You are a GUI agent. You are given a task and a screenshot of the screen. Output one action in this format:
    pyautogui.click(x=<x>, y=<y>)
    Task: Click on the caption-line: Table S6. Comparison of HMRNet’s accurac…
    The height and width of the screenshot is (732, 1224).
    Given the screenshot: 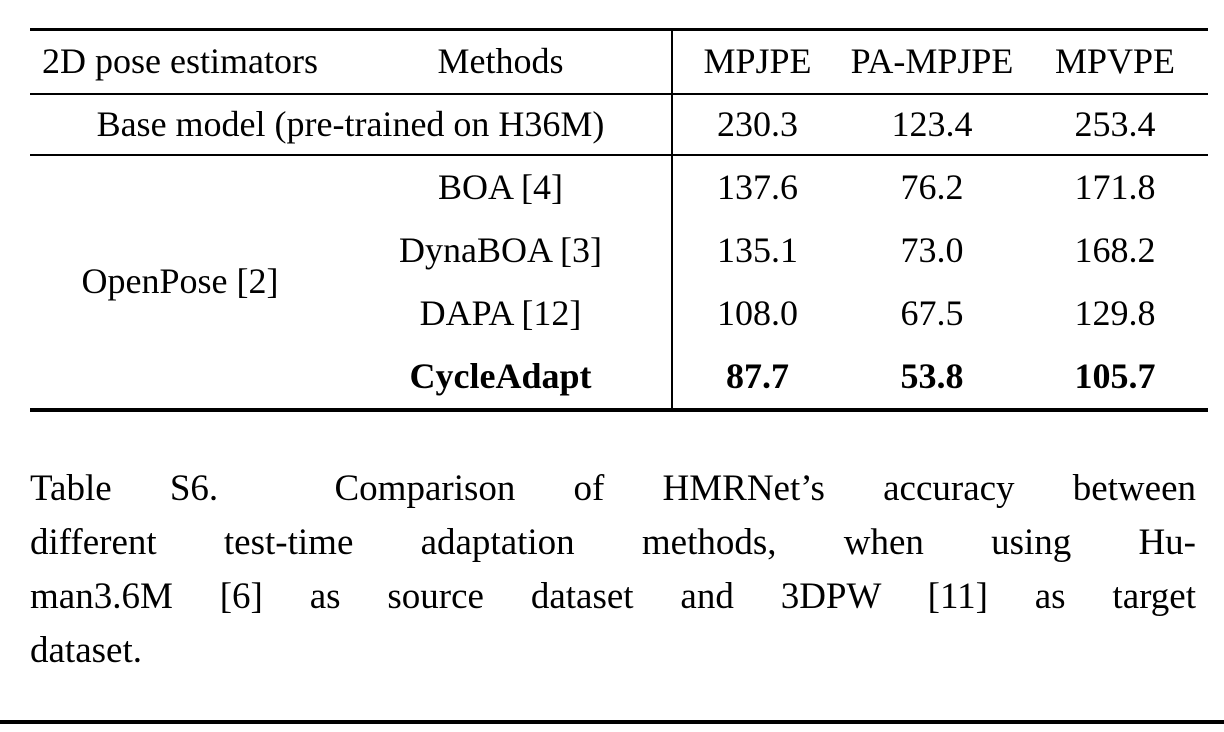 What is the action you would take?
    pyautogui.click(x=613, y=488)
    